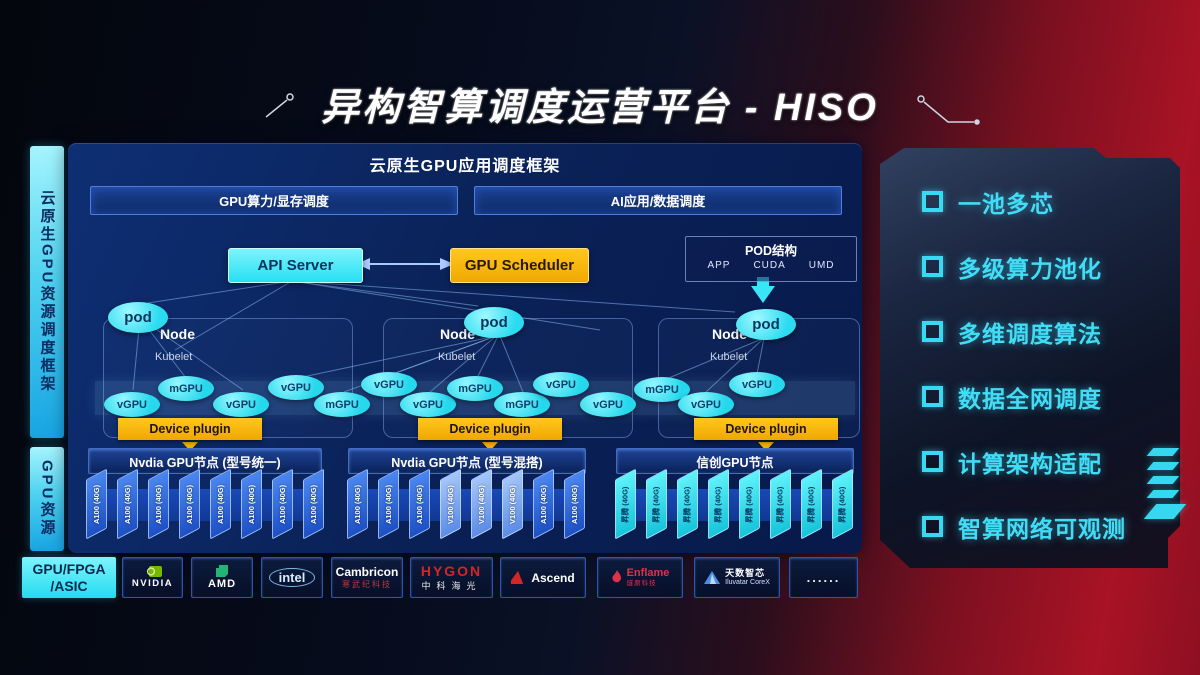 This screenshot has width=1200, height=675. What do you see at coordinates (1024, 527) in the screenshot?
I see `feature-item: 智算网络可观测` at bounding box center [1024, 527].